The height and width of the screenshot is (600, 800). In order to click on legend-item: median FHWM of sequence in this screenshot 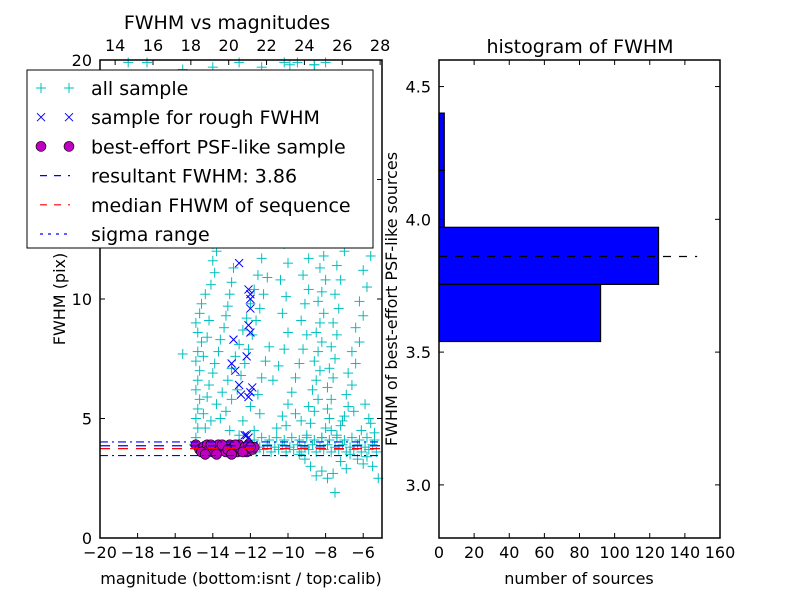, I will do `click(195, 206)`.